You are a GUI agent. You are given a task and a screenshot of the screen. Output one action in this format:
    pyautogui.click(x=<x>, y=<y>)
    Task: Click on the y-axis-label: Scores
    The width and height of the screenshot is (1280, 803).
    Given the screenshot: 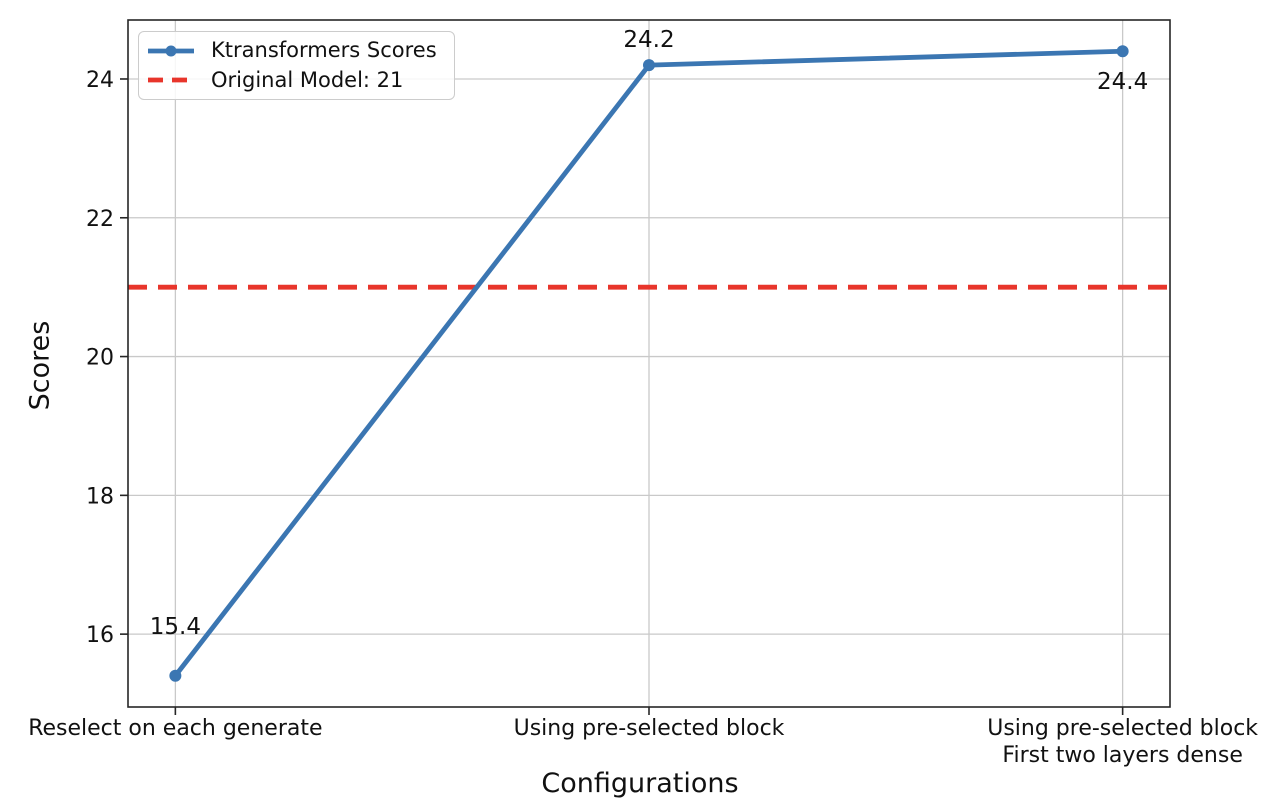 What is the action you would take?
    pyautogui.click(x=40, y=365)
    